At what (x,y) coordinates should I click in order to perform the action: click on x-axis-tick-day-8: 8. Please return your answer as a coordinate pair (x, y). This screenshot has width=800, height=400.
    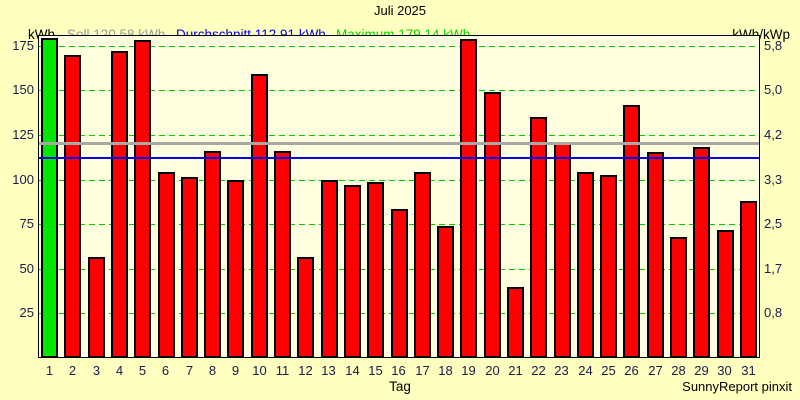
    Looking at the image, I should click on (212, 370).